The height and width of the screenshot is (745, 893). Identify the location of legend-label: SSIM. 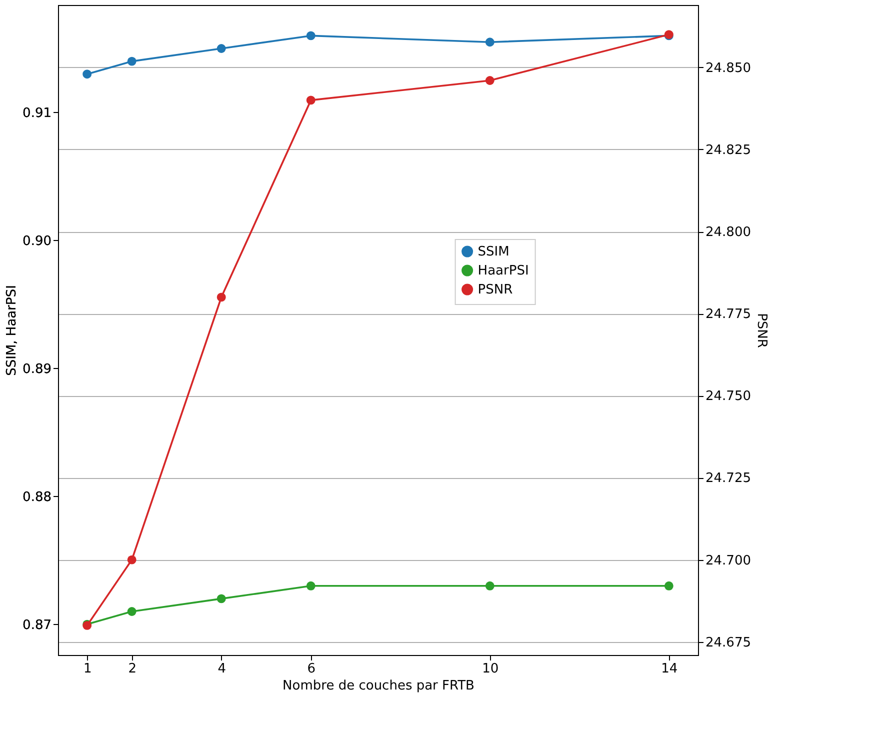
(494, 252).